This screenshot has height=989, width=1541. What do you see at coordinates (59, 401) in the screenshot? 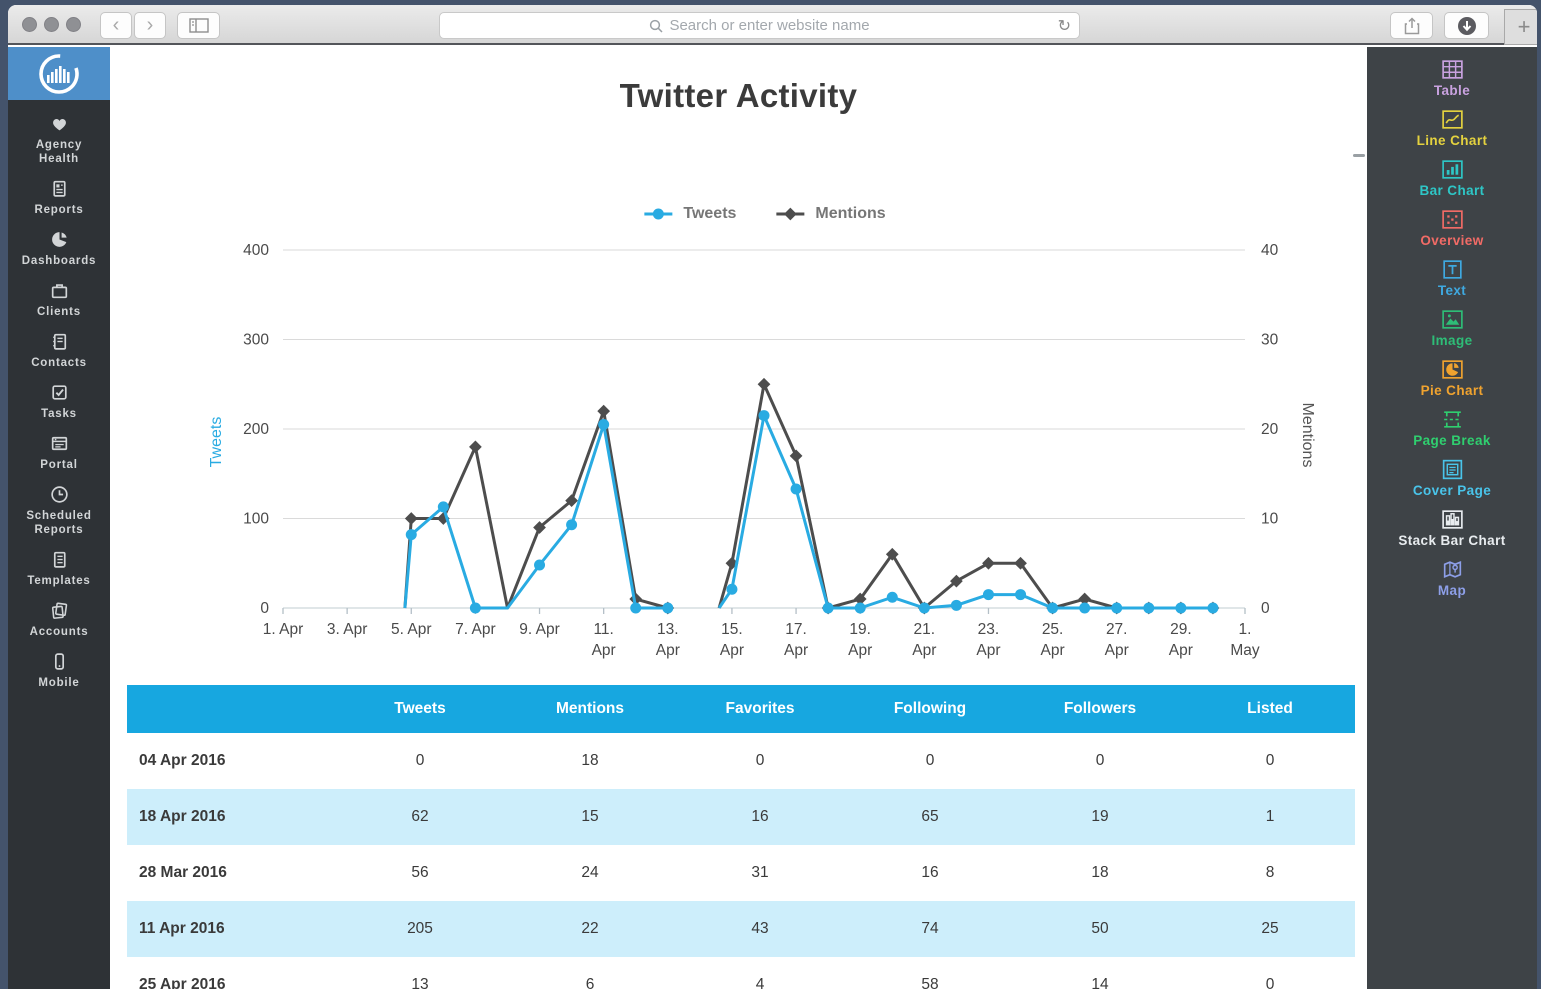
I see `sidebar-item-tasks: Tasks` at bounding box center [59, 401].